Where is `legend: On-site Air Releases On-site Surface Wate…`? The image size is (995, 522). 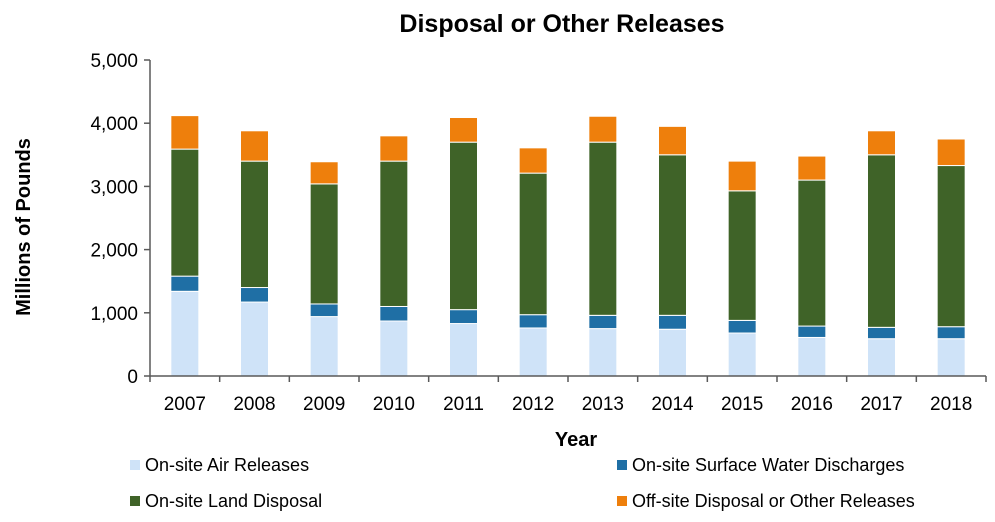
legend: On-site Air Releases On-site Surface Wate… is located at coordinates (522, 483).